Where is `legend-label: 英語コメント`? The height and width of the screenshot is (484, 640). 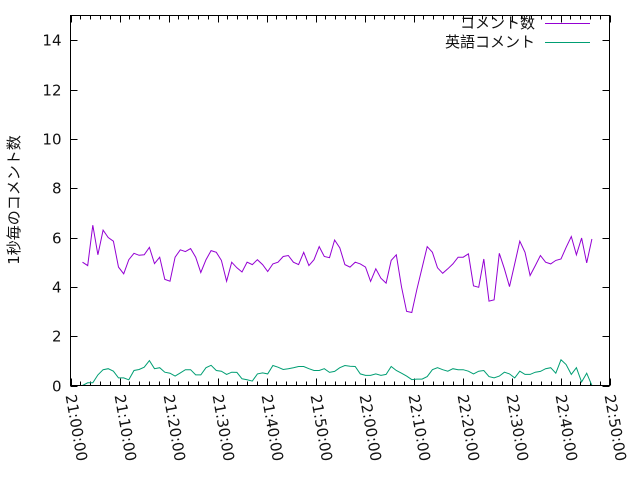 legend-label: 英語コメント is located at coordinates (490, 42).